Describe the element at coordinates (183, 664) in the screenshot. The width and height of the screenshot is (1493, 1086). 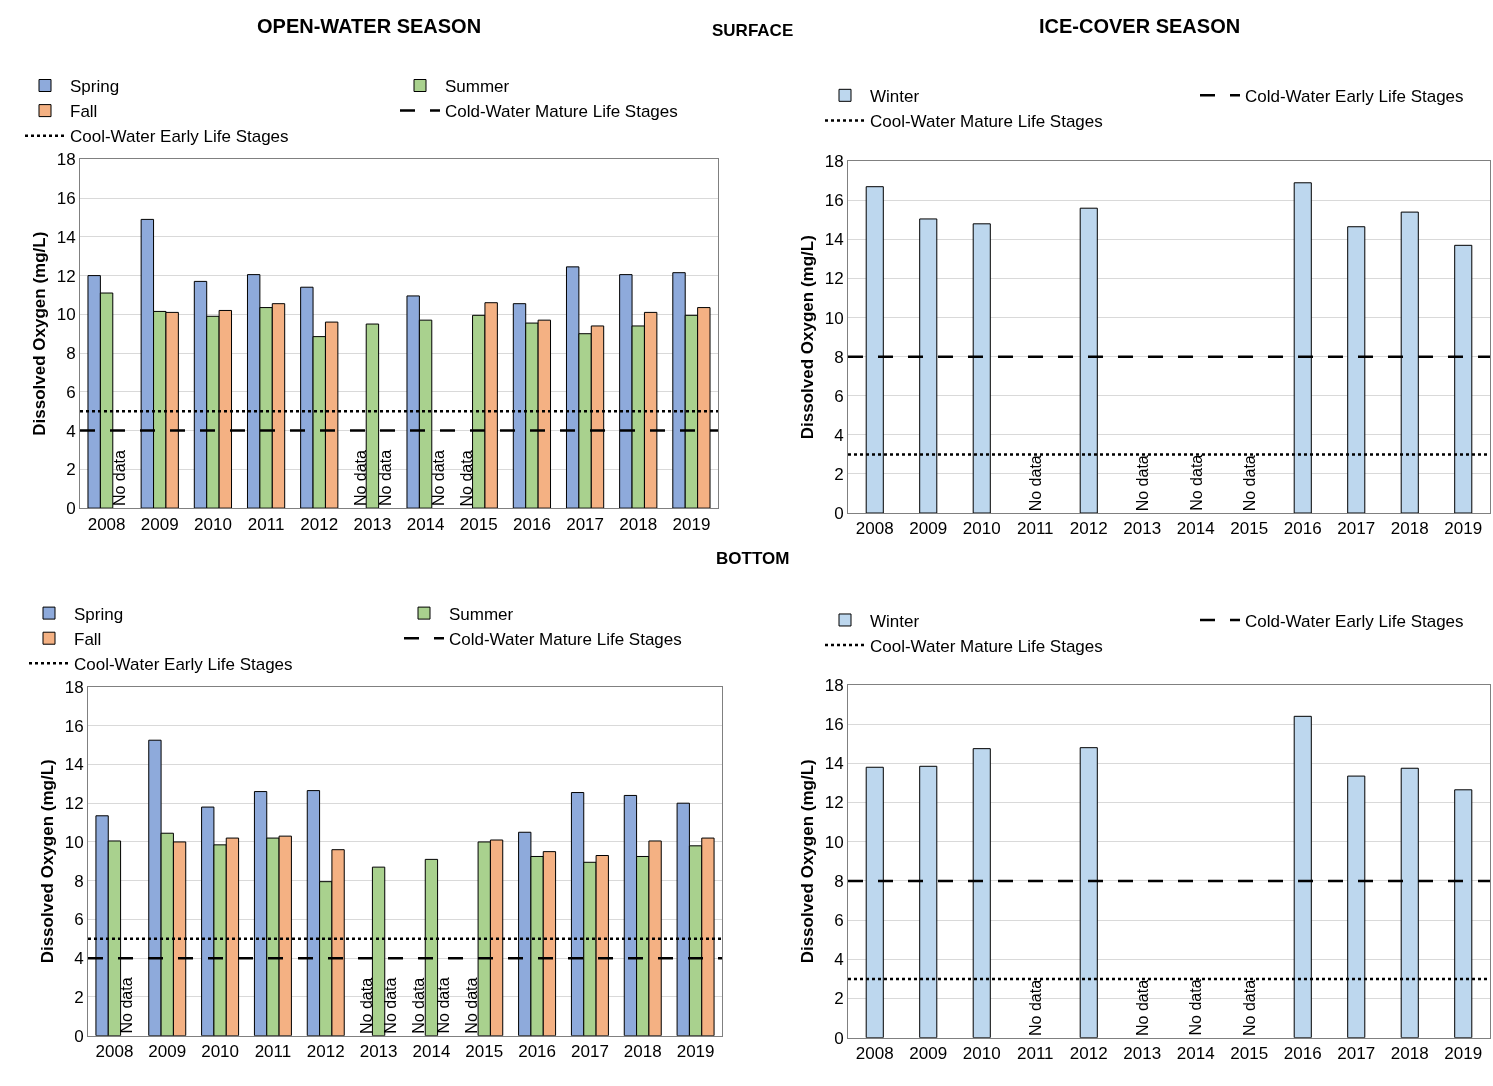
I see `legend-label: Cool-Water Early Life Stages` at that location.